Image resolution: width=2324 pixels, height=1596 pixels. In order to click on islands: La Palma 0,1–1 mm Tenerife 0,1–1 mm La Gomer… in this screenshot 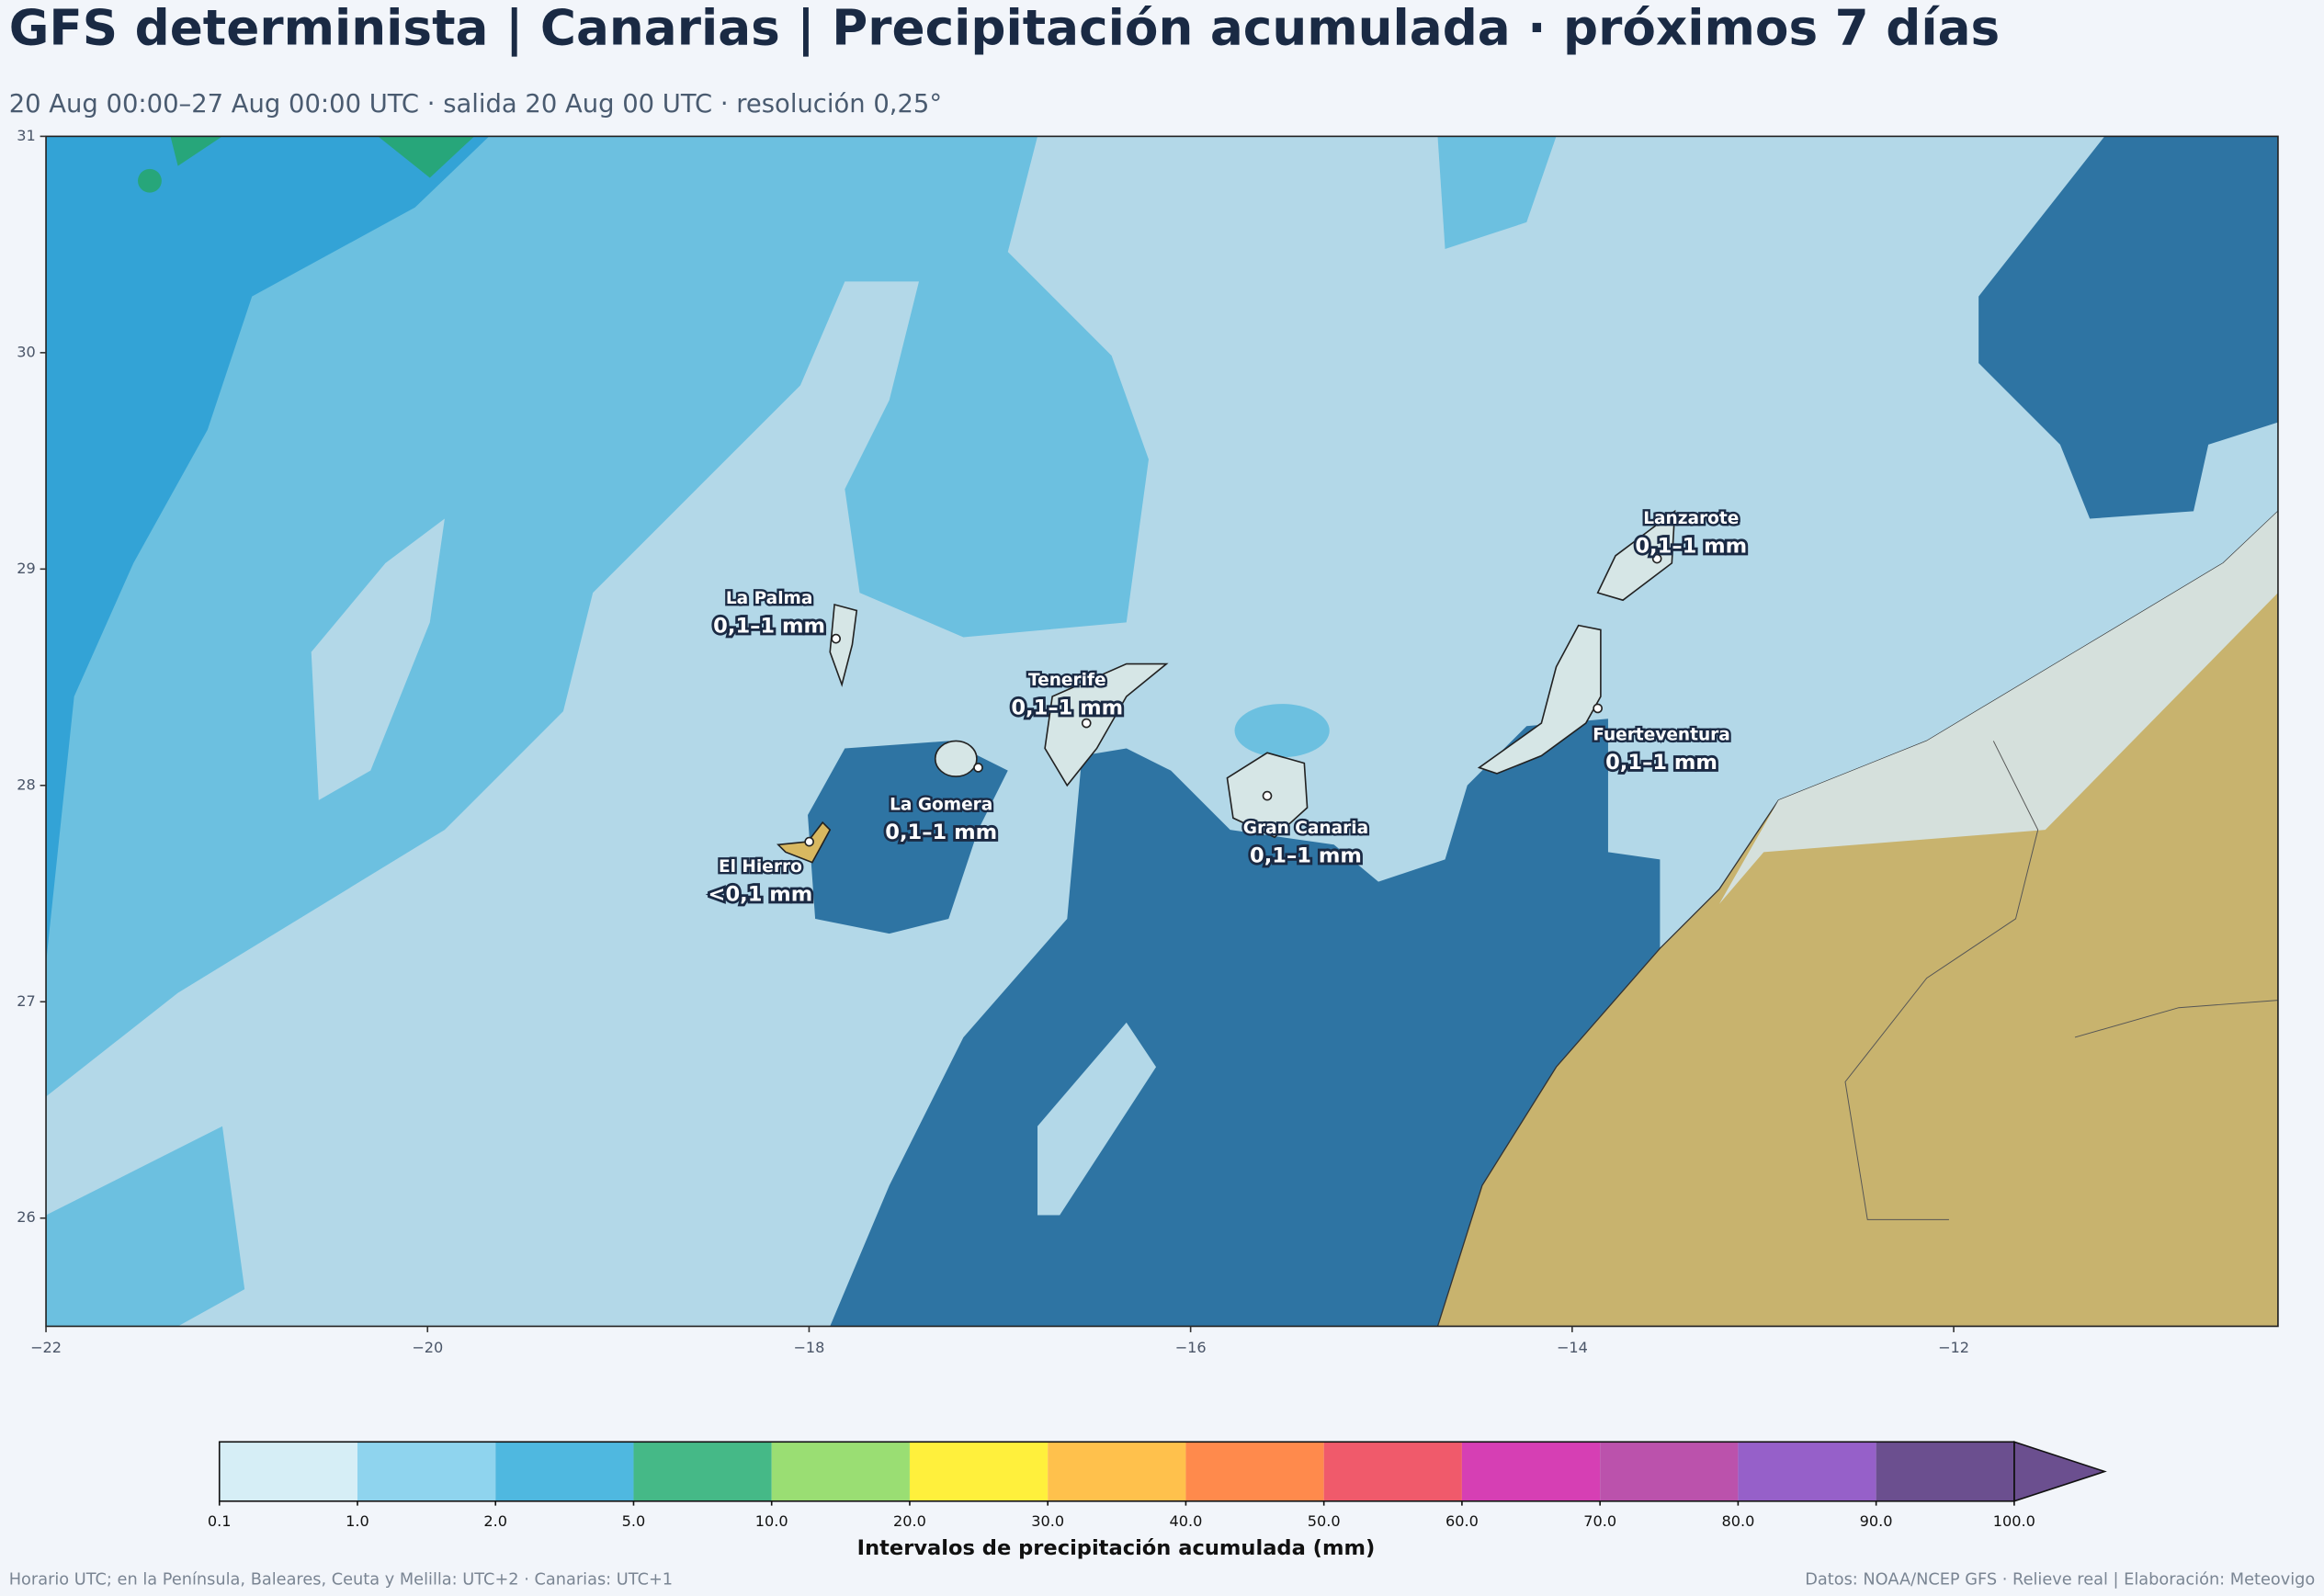, I will do `click(1228, 708)`.